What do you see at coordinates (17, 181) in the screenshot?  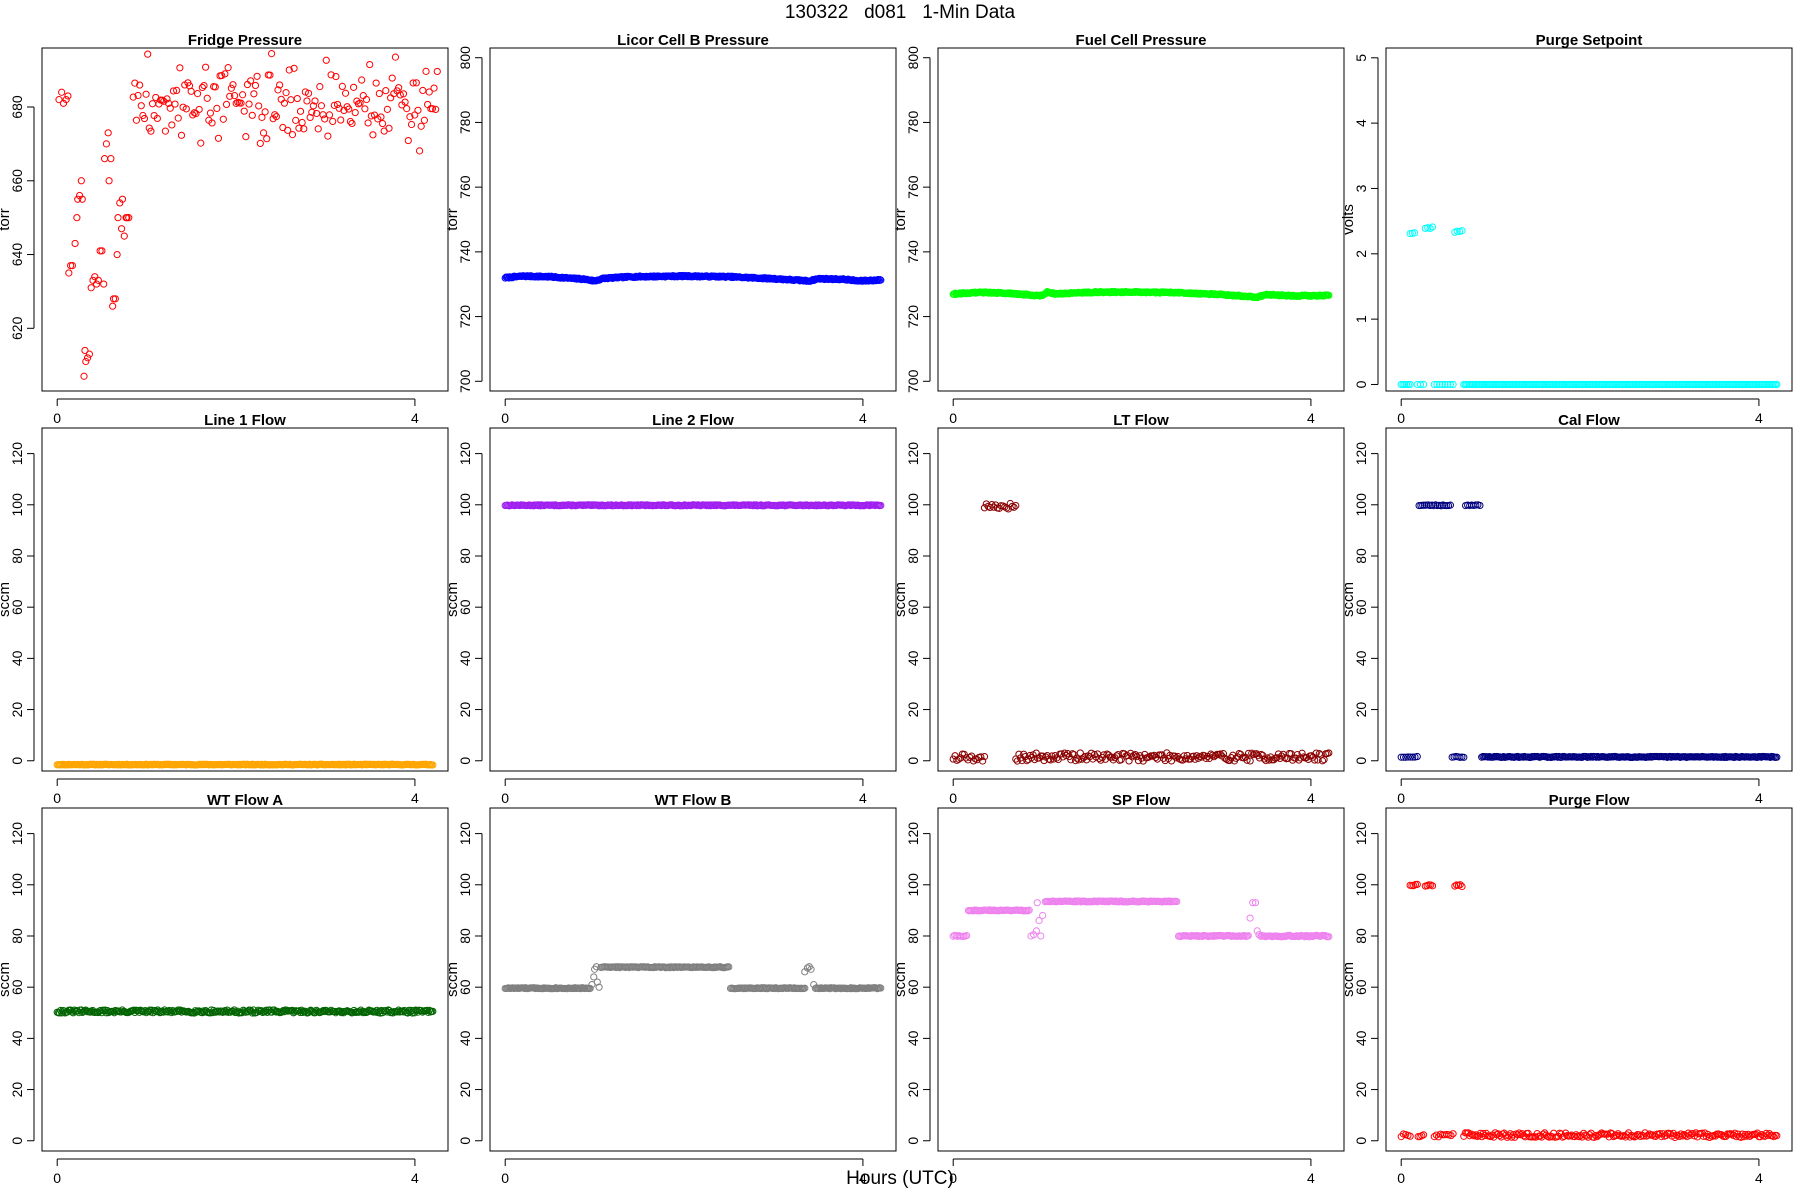 I see `fridge-pressure-y-tick-label: 660` at bounding box center [17, 181].